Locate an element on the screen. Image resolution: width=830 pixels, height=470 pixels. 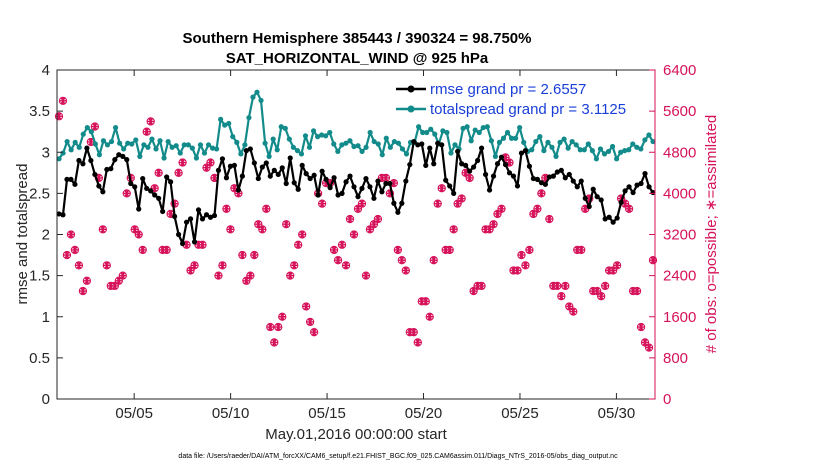
y-tick-label: 4 is located at coordinates (46, 70).